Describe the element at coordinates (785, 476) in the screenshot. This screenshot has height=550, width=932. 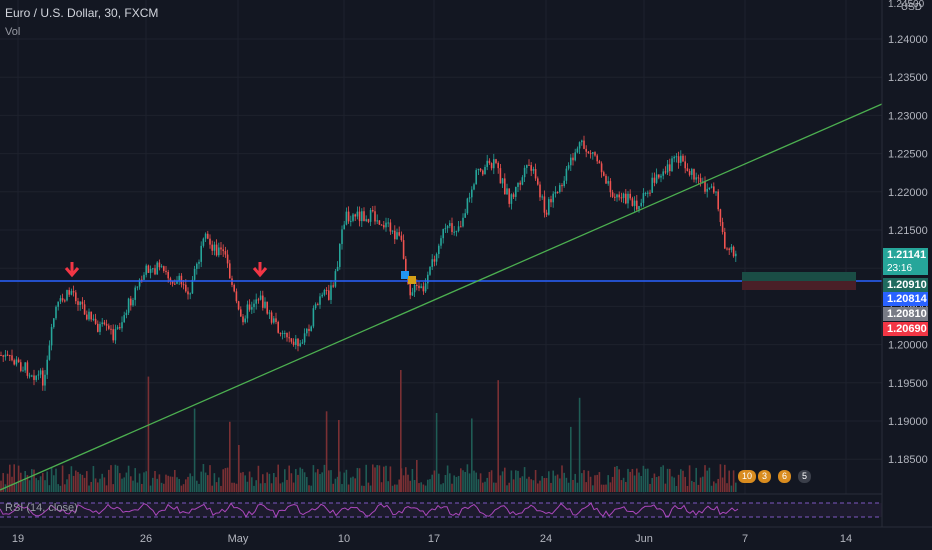
I see `economic-event-badge: 6` at that location.